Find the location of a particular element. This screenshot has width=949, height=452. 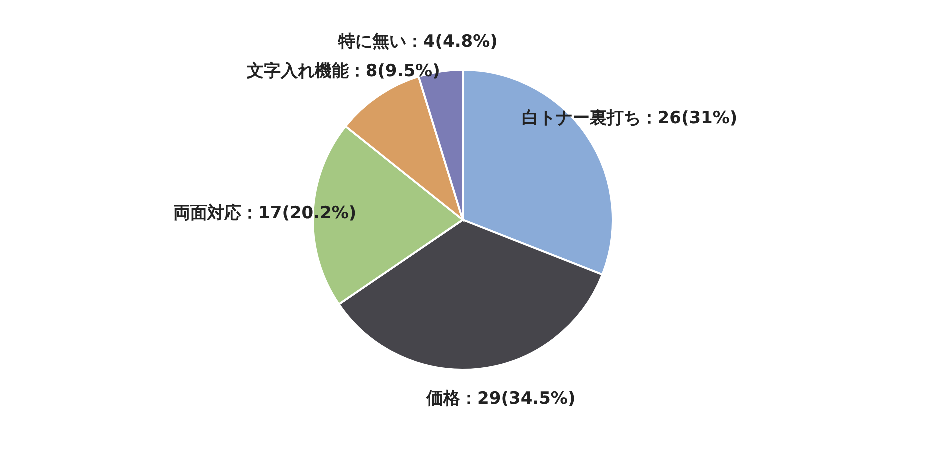

slice-label: 特に無い：4(4.8%) is located at coordinates (417, 42).